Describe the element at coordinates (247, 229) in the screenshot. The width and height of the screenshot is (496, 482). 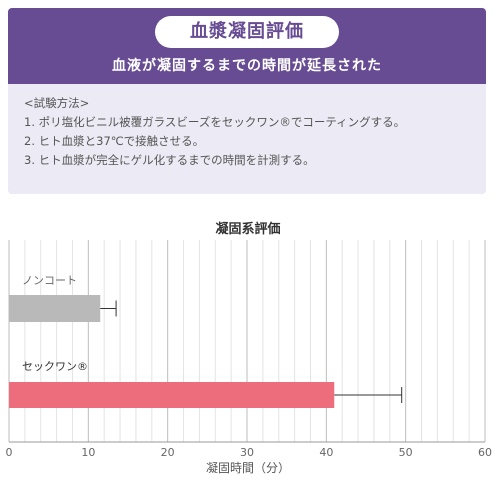
I see `chart-title: 凝固系評価` at that location.